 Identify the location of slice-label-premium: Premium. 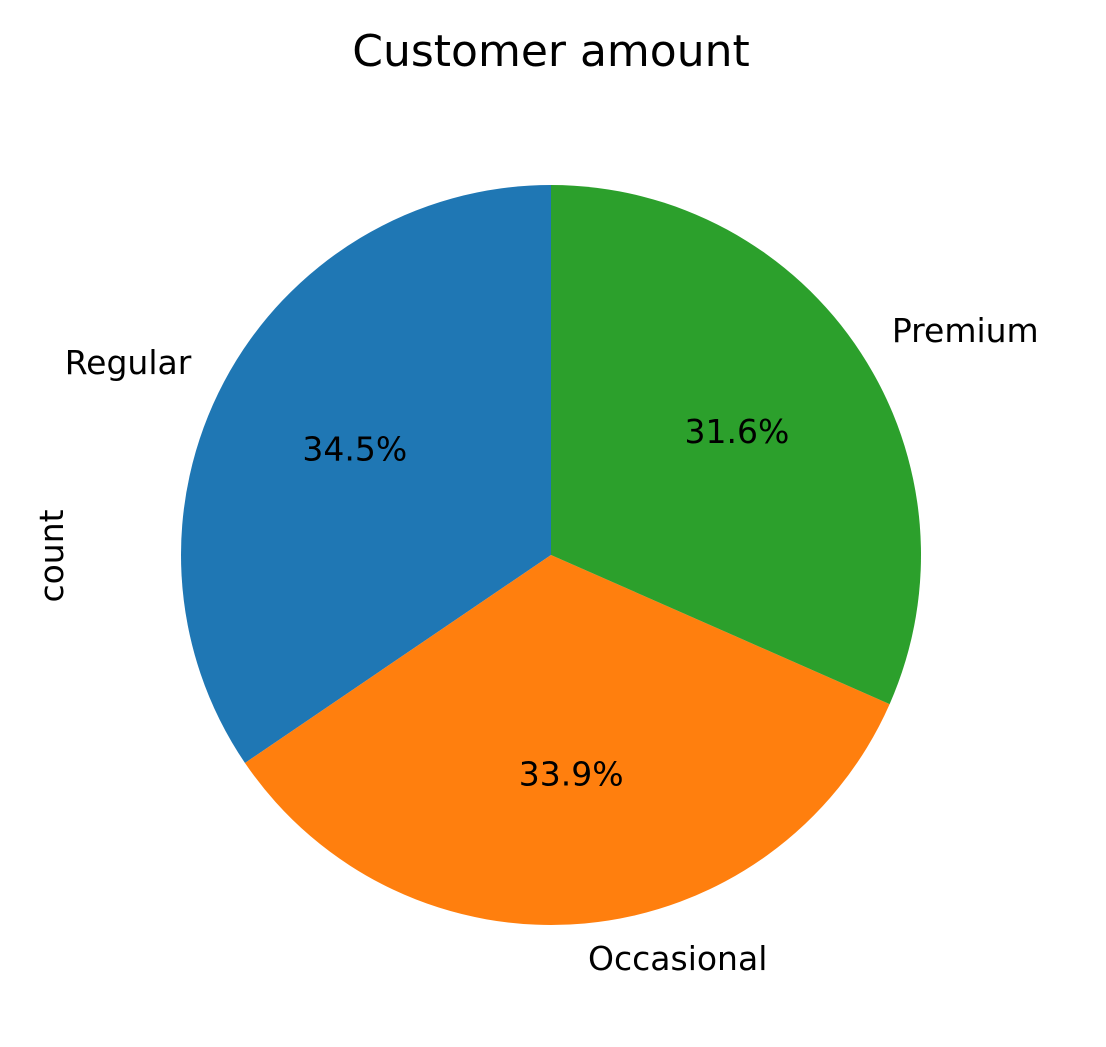
(965, 330).